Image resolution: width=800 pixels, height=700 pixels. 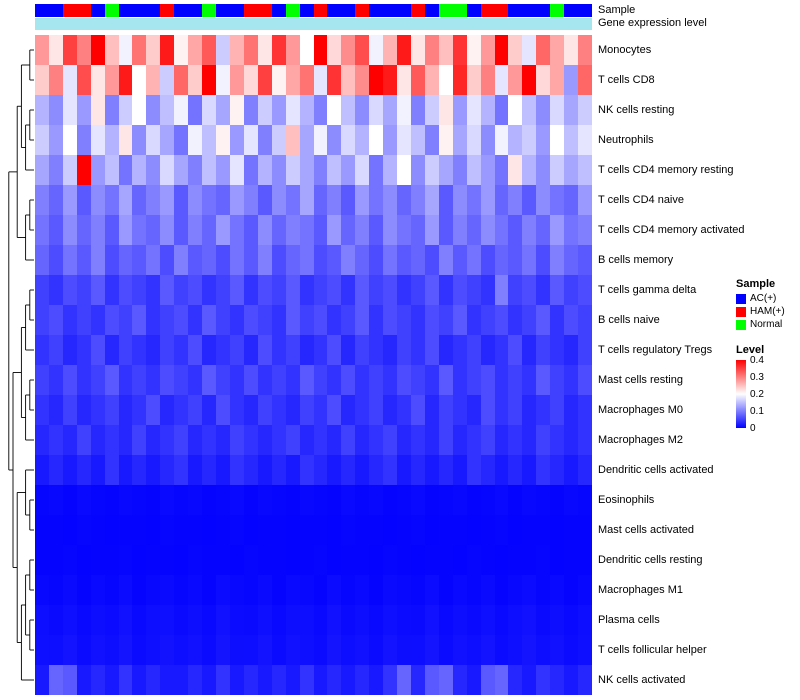 What do you see at coordinates (768, 298) in the screenshot?
I see `sample-legend-item: AC(+)` at bounding box center [768, 298].